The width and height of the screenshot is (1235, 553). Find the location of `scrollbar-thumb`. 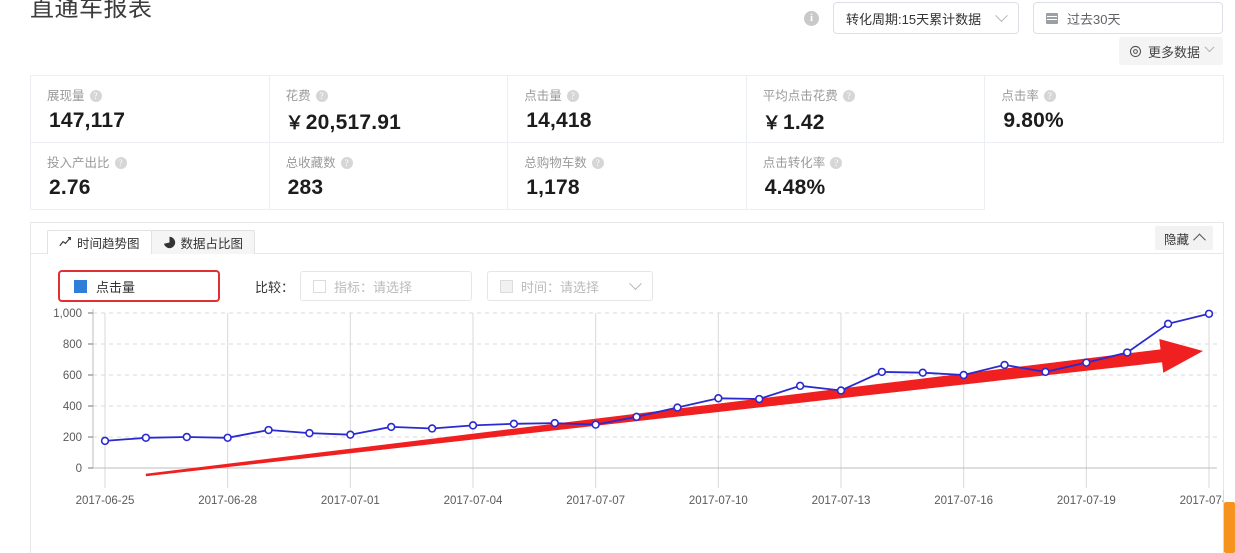

scrollbar-thumb is located at coordinates (1229, 527).